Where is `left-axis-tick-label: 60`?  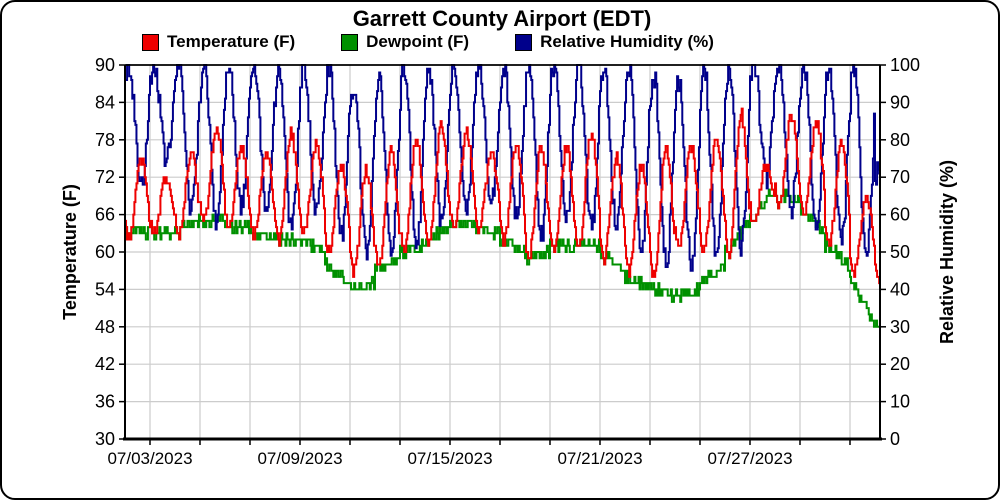 left-axis-tick-label: 60 is located at coordinates (105, 252).